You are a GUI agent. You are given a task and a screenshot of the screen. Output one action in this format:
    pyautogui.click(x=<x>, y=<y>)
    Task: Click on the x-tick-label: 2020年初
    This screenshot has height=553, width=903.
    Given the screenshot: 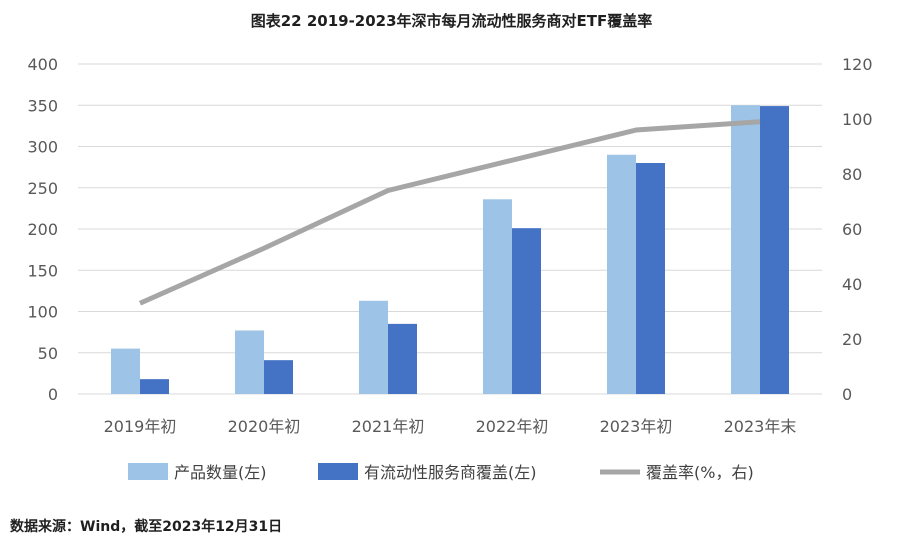 What is the action you would take?
    pyautogui.click(x=264, y=426)
    